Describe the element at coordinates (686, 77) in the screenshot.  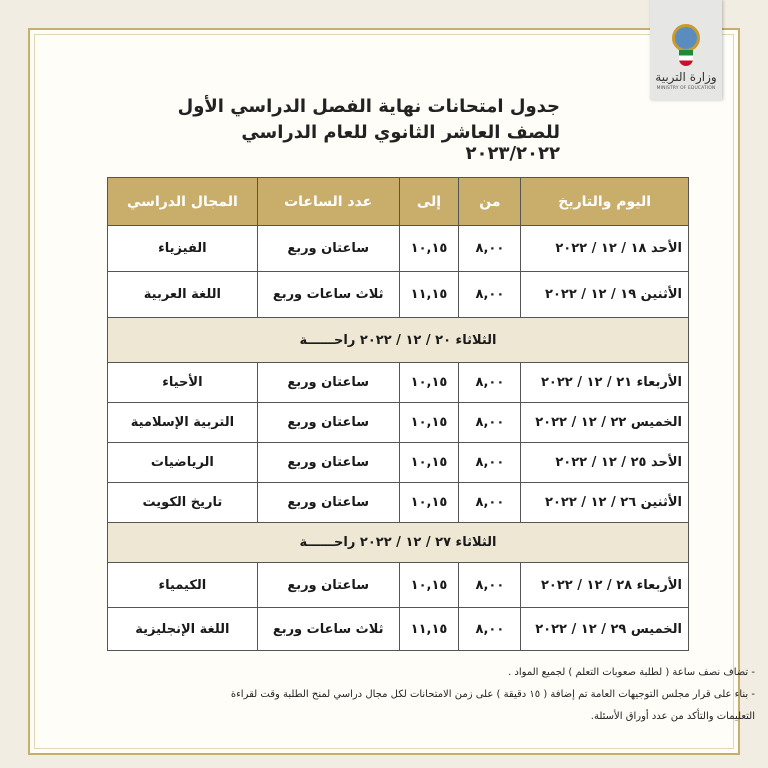
I see `logo-name-ar: وزارة التربية` at that location.